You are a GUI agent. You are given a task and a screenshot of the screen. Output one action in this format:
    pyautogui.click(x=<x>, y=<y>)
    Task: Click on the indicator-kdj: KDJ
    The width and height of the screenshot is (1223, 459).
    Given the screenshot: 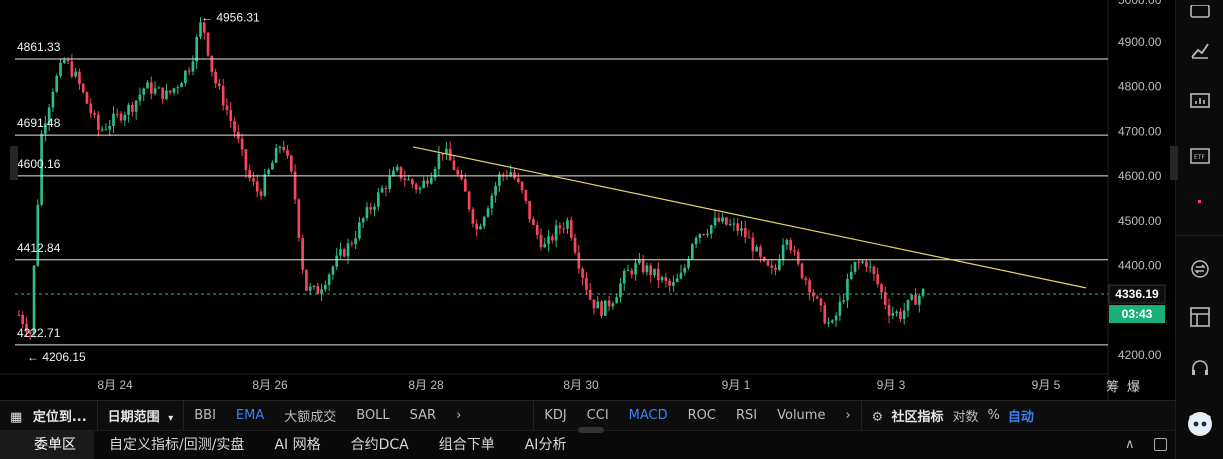 What is the action you would take?
    pyautogui.click(x=555, y=415)
    